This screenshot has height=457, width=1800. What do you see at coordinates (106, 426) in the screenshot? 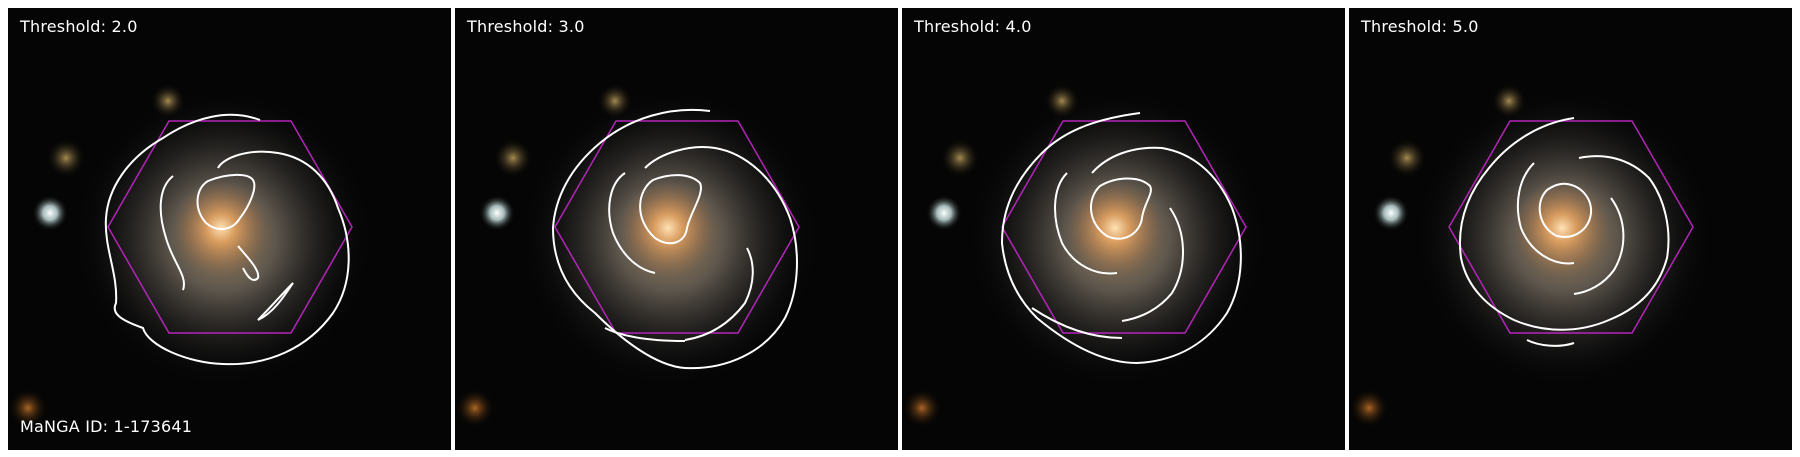
I see `manga-id-label: MaNGA ID: 1-173641` at bounding box center [106, 426].